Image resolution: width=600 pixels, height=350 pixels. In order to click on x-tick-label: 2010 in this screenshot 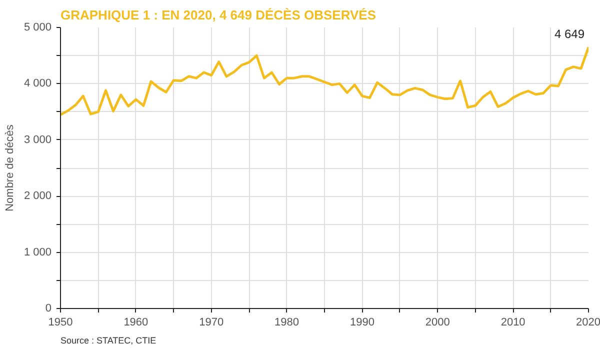, I will do `click(513, 322)`.